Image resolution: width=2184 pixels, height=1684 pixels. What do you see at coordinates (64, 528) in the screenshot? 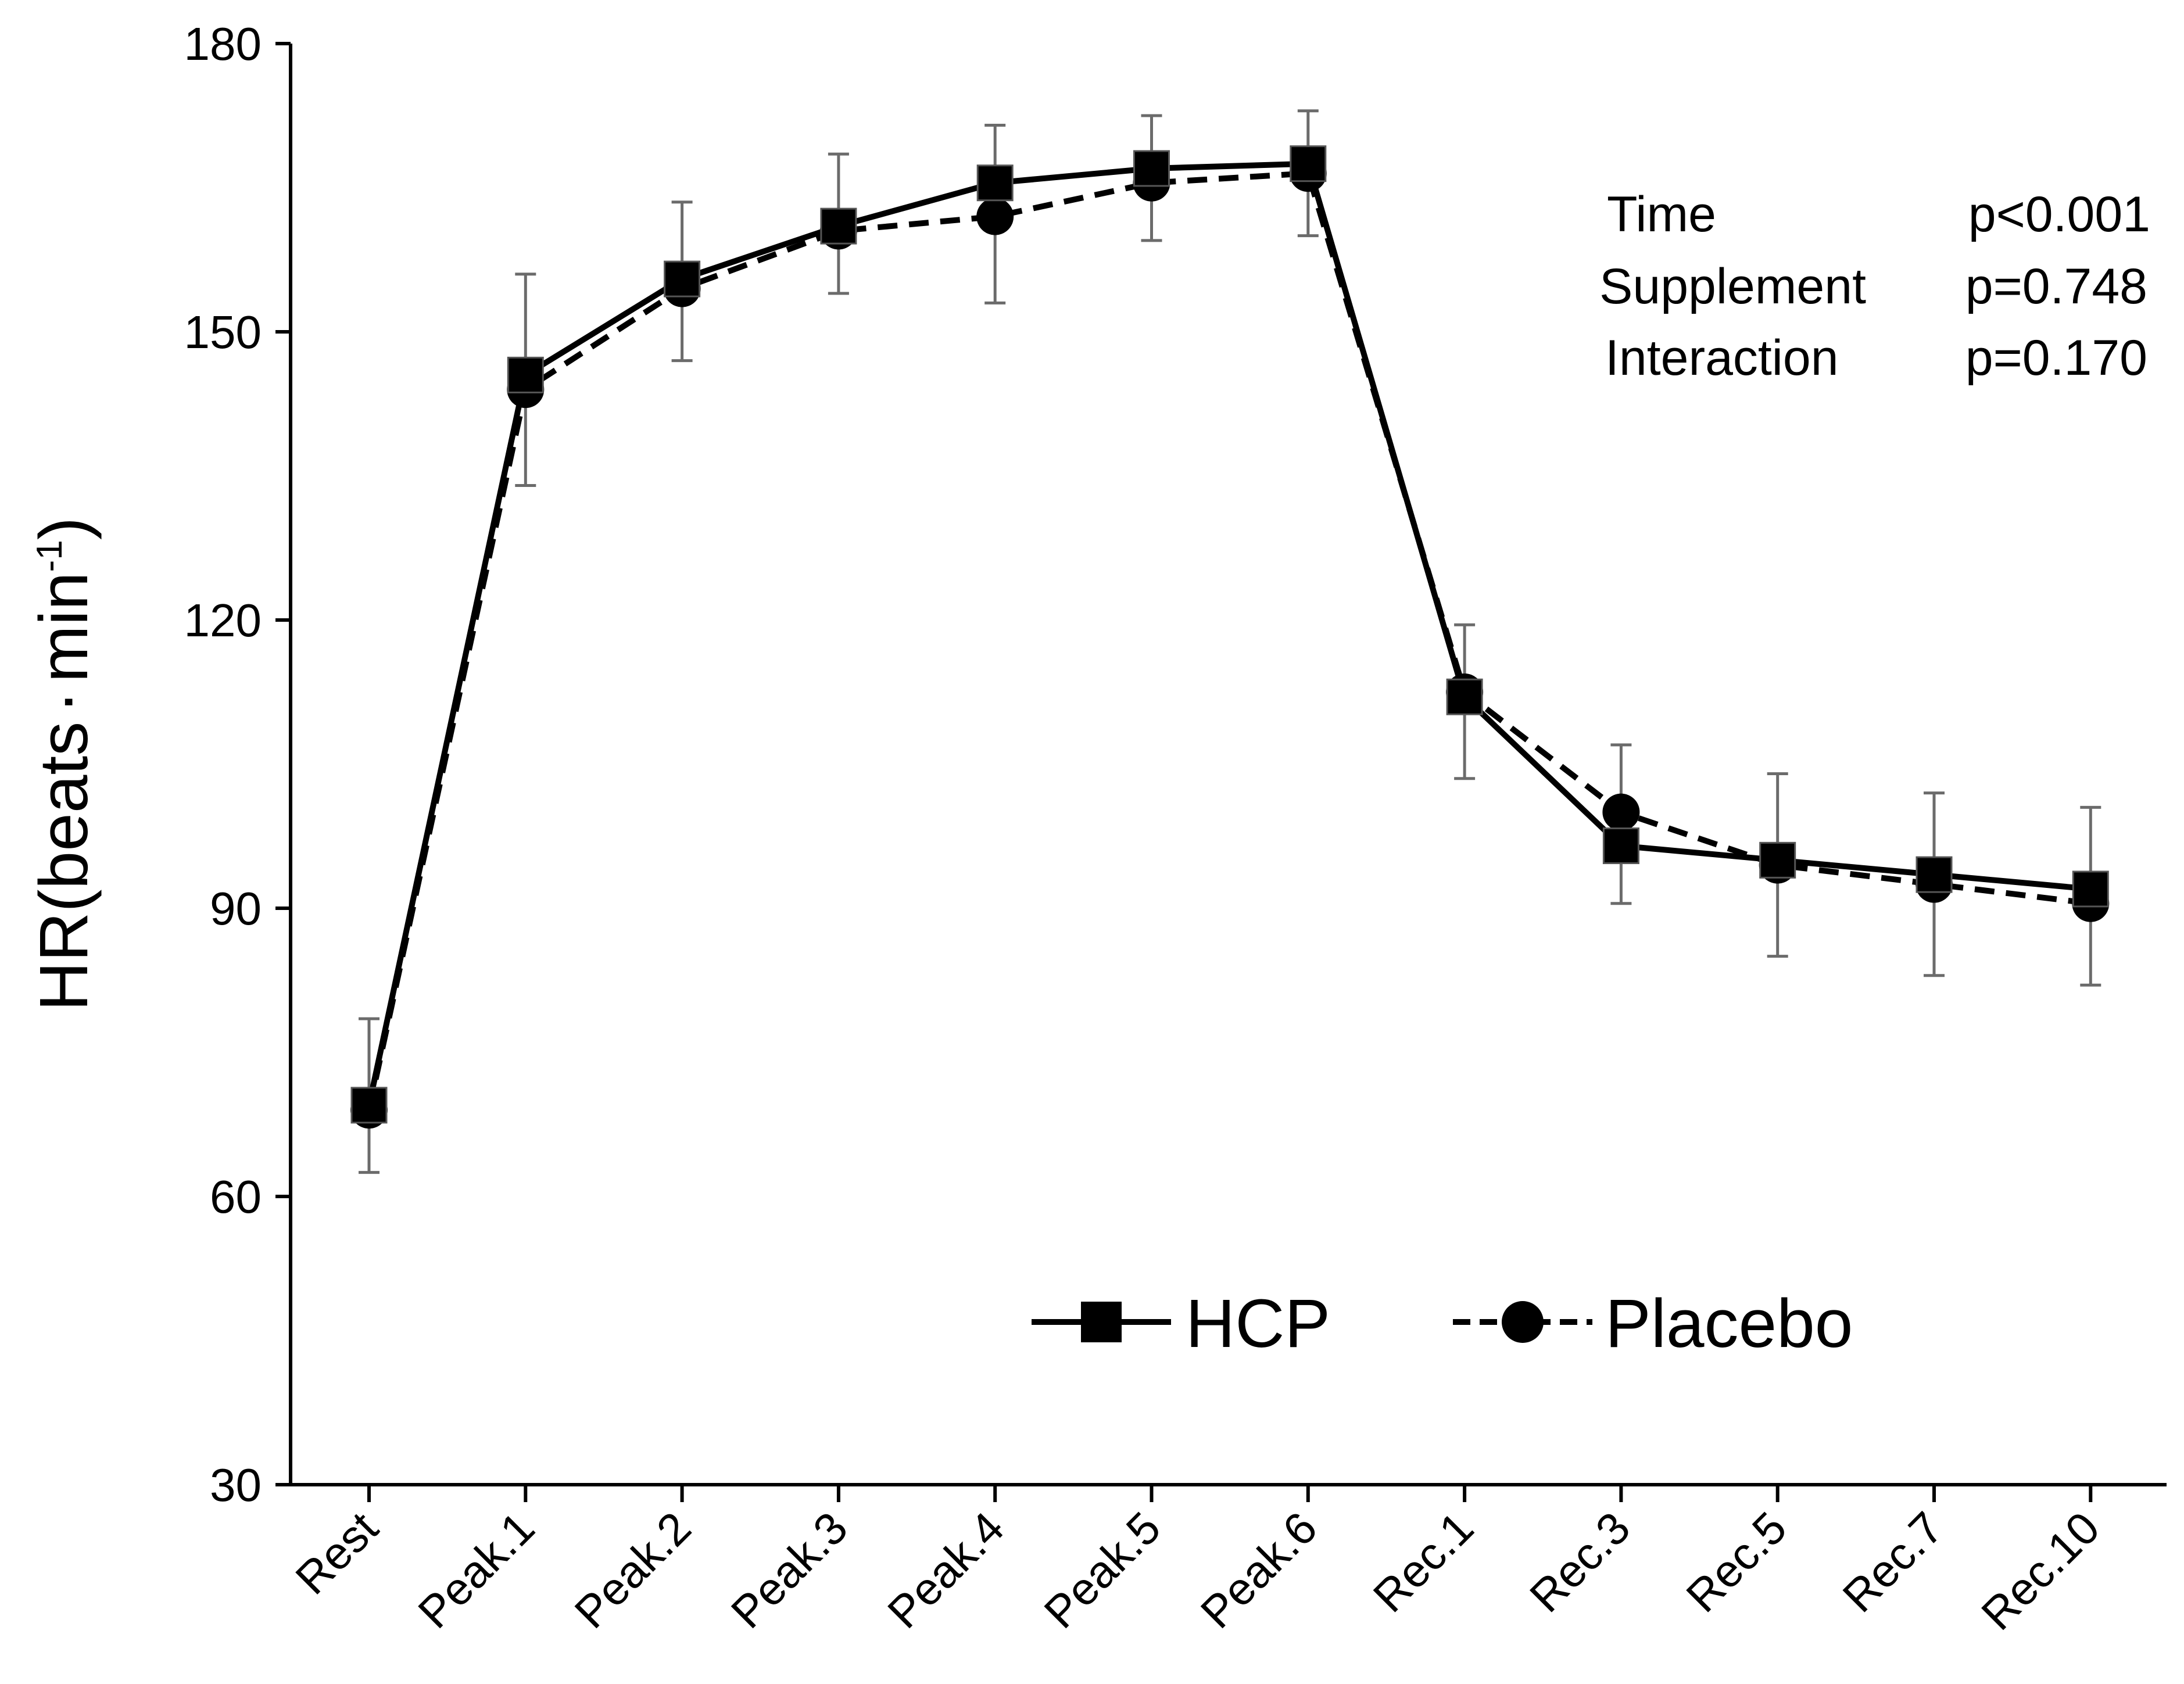
I see `y-axis-label-close: )` at bounding box center [64, 528].